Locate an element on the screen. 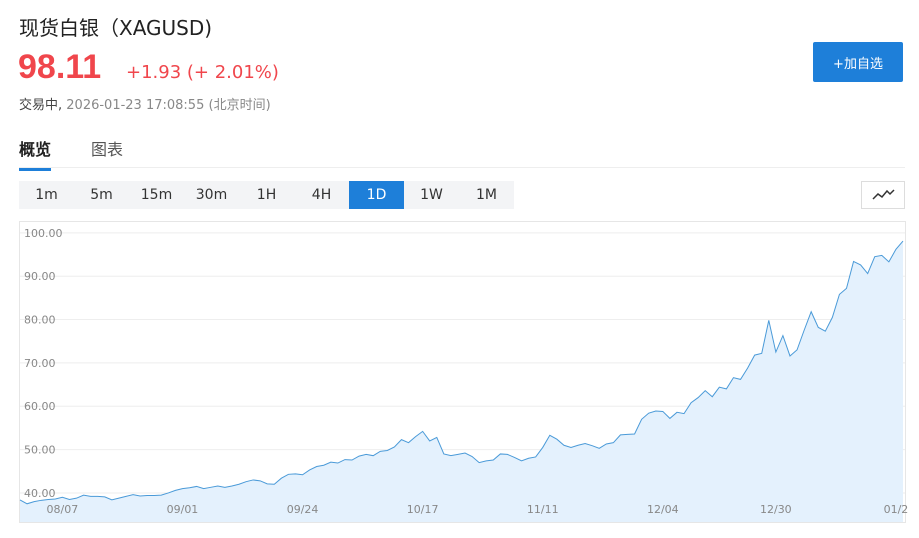 Image resolution: width=919 pixels, height=538 pixels. period-button: 30m is located at coordinates (211, 195).